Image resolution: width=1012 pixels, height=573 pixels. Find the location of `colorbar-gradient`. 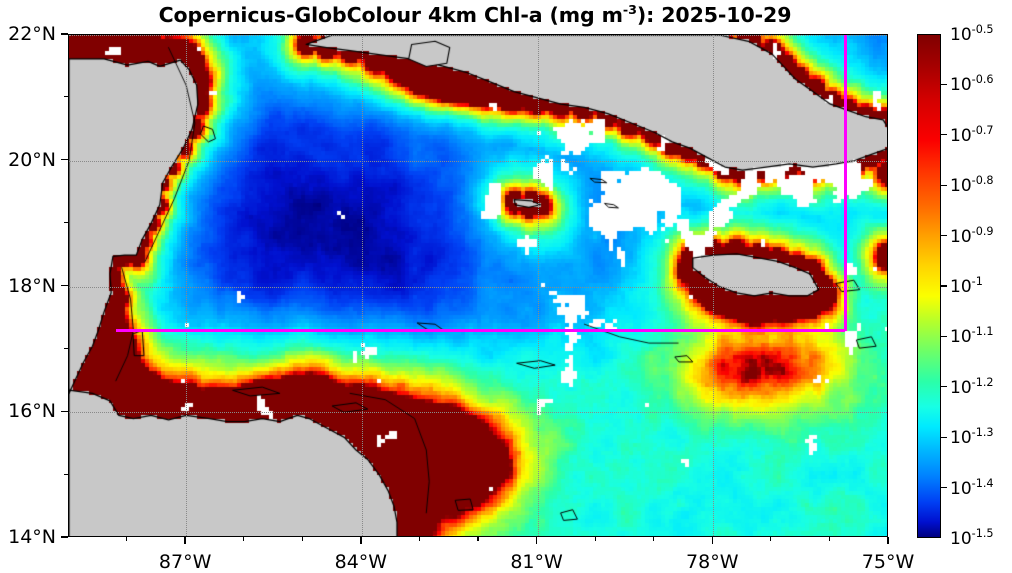

colorbar-gradient is located at coordinates (929, 286).